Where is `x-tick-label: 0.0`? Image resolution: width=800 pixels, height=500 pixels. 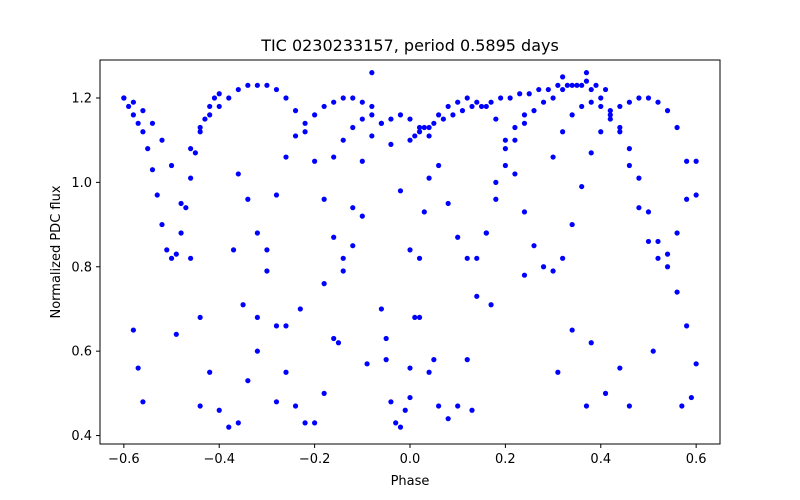 x-tick-label: 0.0 is located at coordinates (410, 459).